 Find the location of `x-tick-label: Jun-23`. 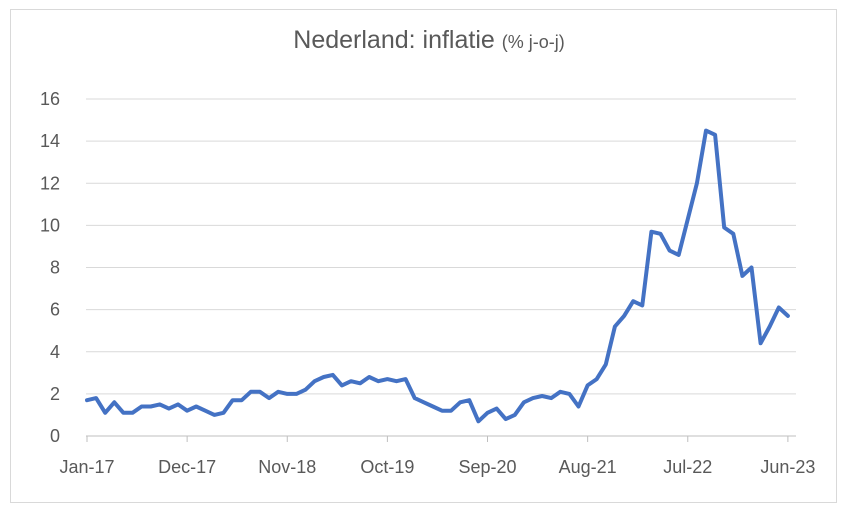

x-tick-label: Jun-23 is located at coordinates (787, 467).